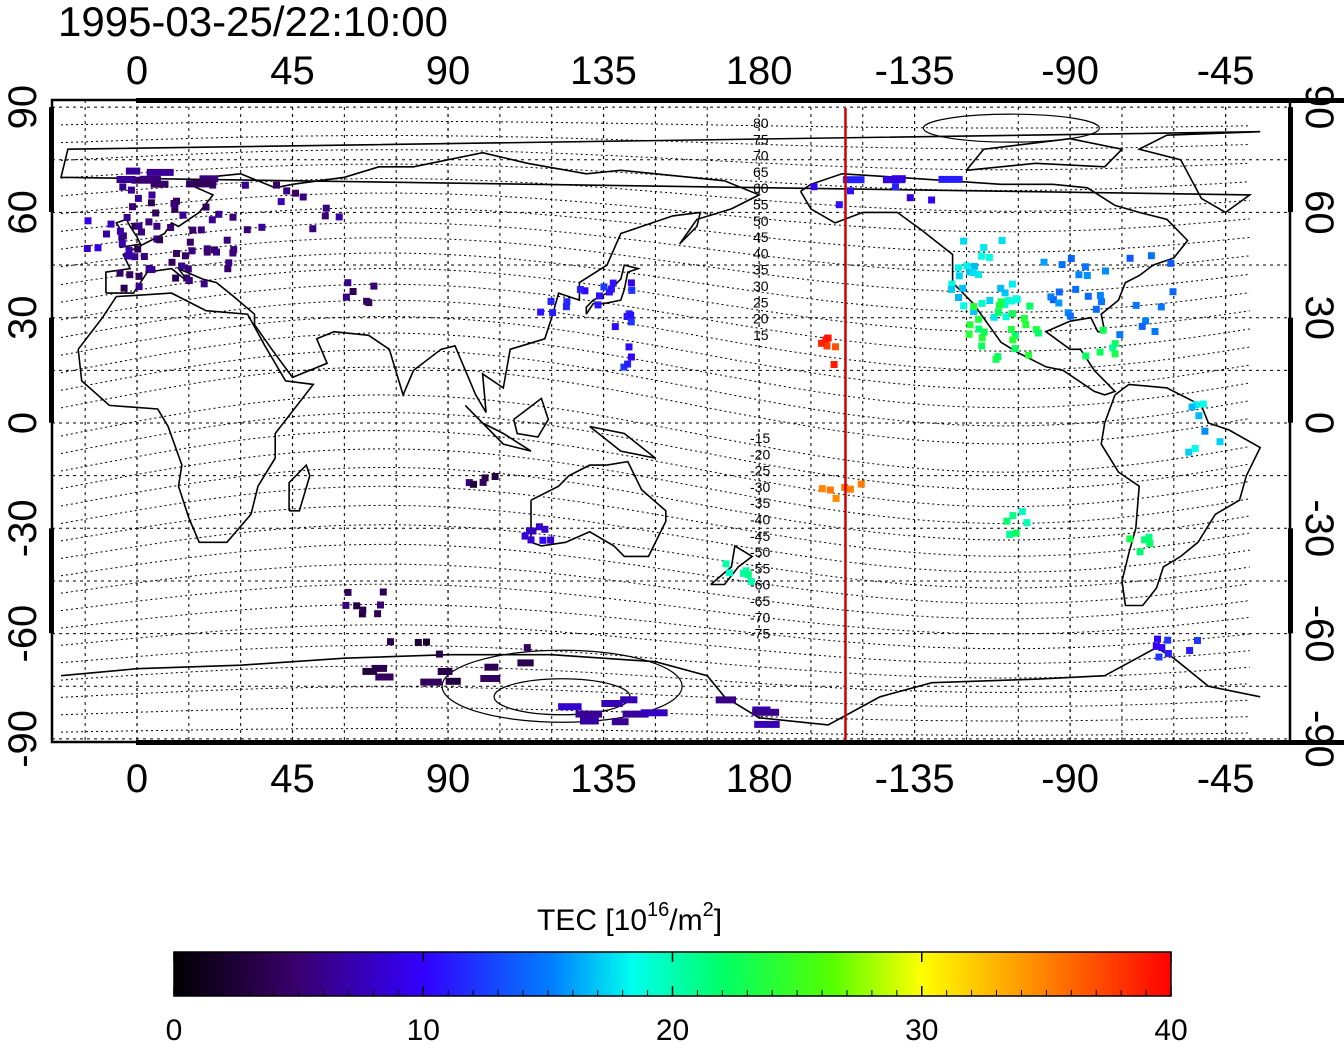 The width and height of the screenshot is (1344, 1048). Describe the element at coordinates (23, 739) in the screenshot. I see `y-tick-label-left: -90` at that location.